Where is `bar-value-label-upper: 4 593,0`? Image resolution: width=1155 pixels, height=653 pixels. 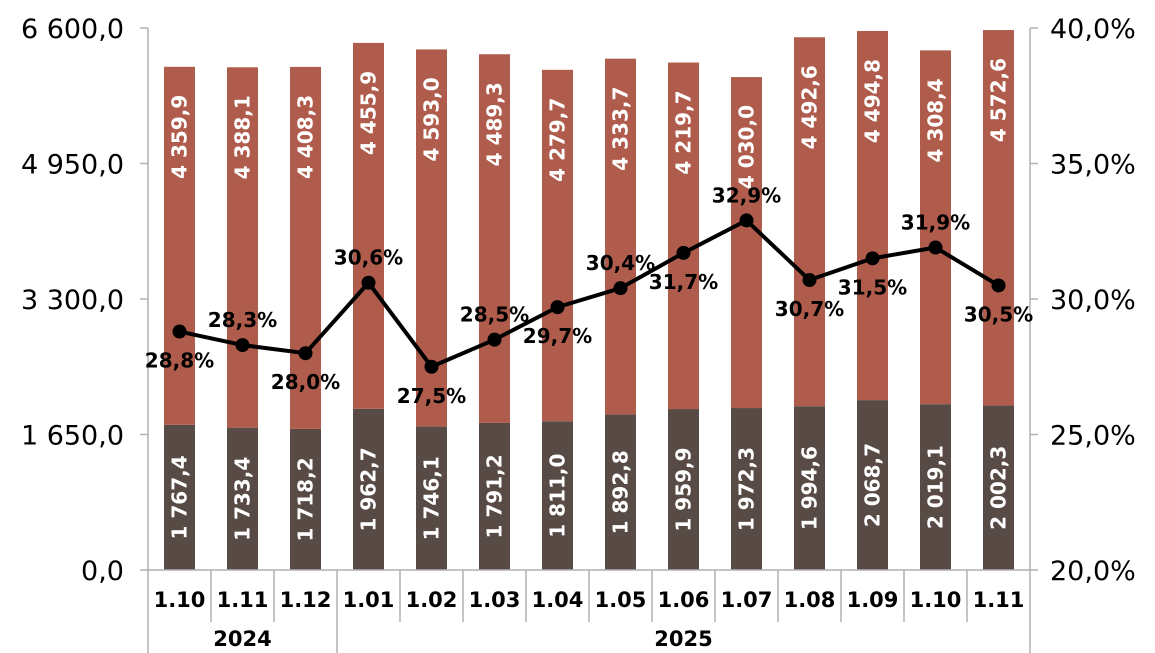 bar-value-label-upper: 4 593,0 is located at coordinates (432, 119).